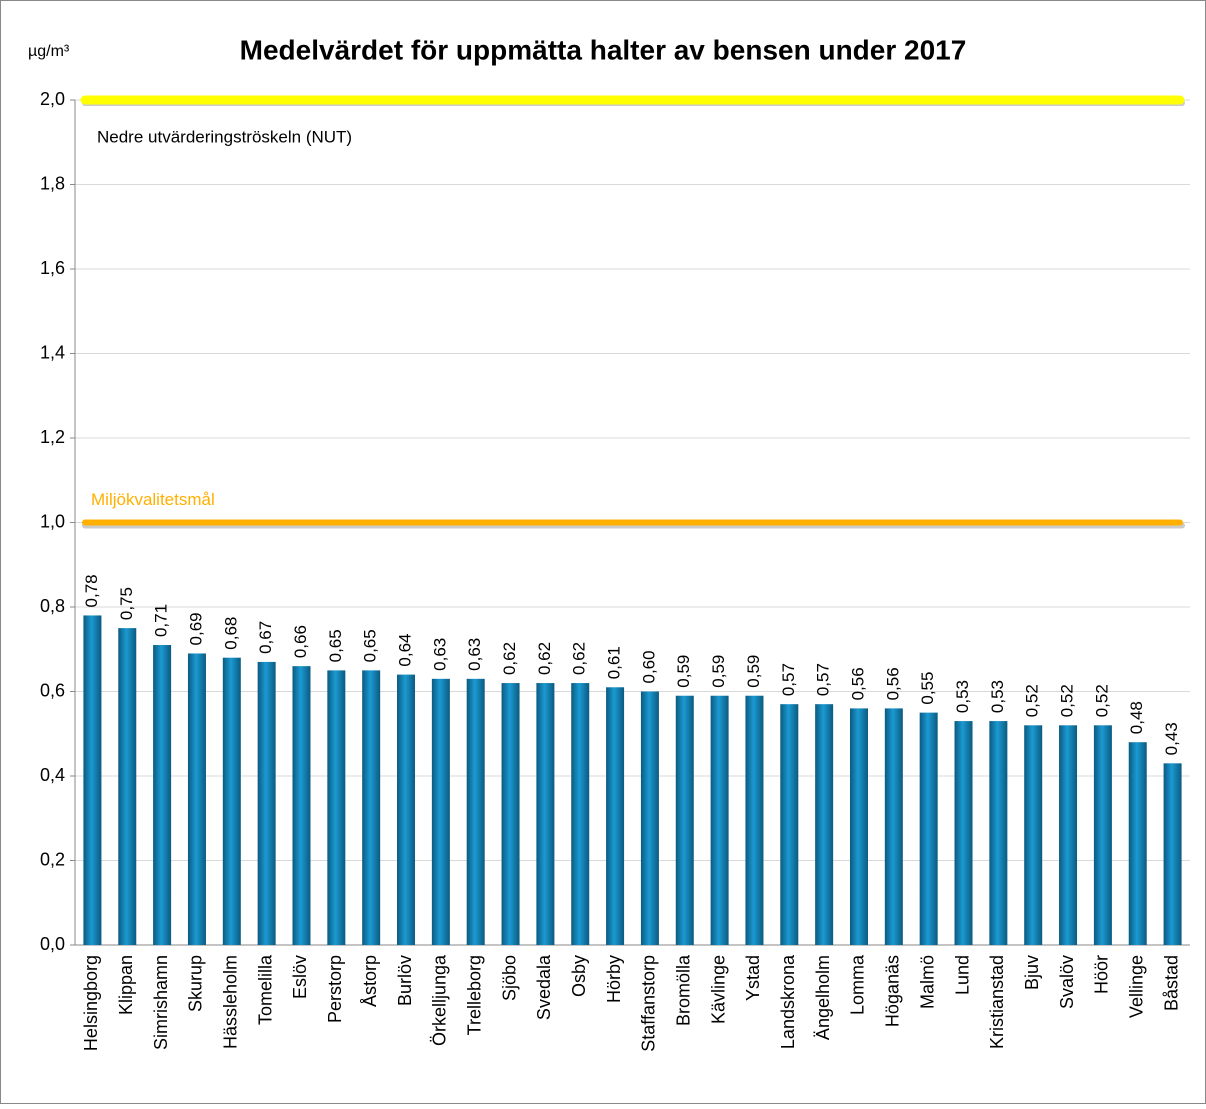  What do you see at coordinates (1136, 986) in the screenshot?
I see `x-tick-label: Vellinge` at bounding box center [1136, 986].